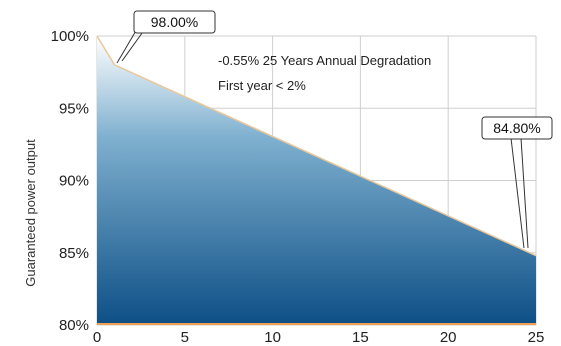  Describe the element at coordinates (74, 108) in the screenshot. I see `y-tick-label: 95%` at that location.